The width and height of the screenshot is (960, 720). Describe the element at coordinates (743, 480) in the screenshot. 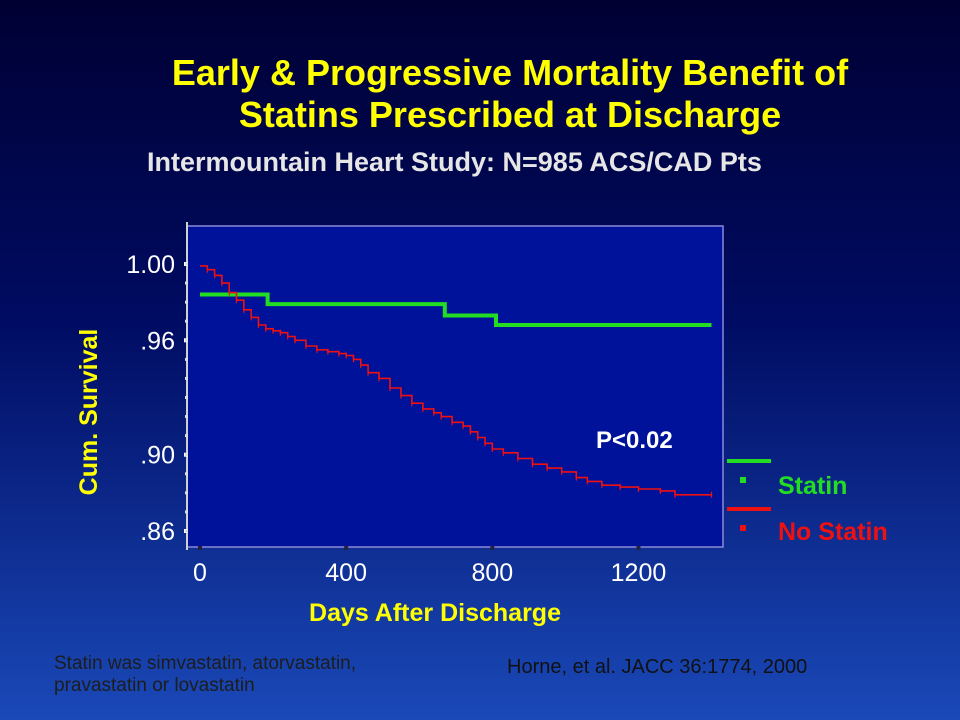

I see `legend-statin-marker` at that location.